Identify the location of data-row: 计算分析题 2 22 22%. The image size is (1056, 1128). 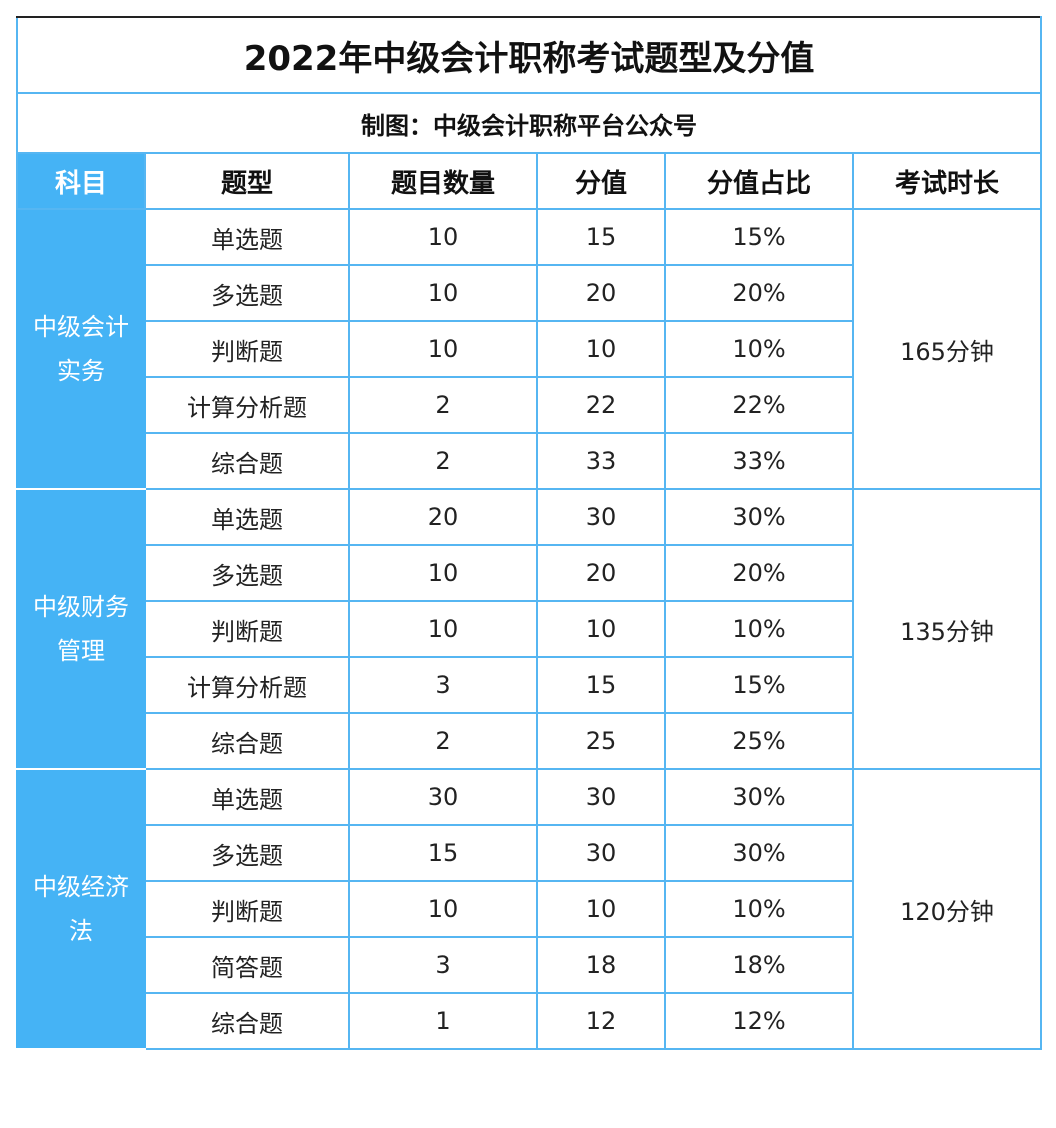
(529, 405).